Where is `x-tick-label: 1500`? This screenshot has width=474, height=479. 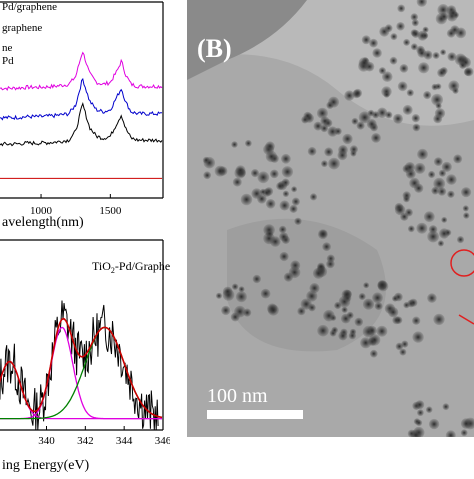
x-tick-label: 1500 is located at coordinates (110, 211).